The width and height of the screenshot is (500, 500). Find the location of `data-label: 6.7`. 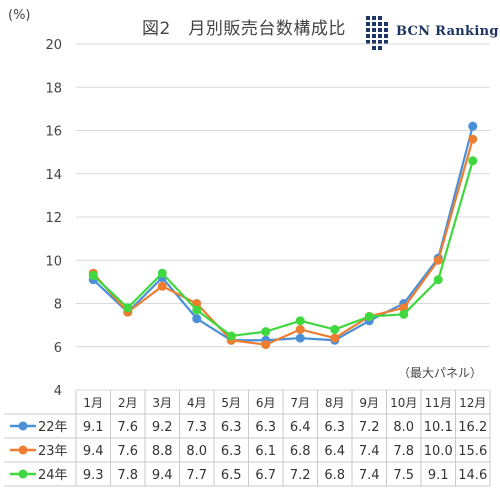

data-label: 6.7 is located at coordinates (265, 475).